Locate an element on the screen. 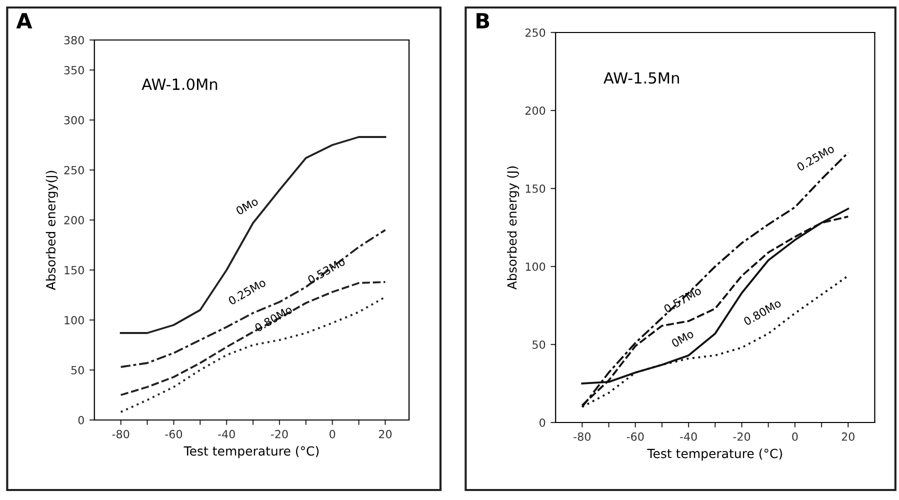 This screenshot has height=500, width=899. annotation: AW-1.0Mn is located at coordinates (180, 84).